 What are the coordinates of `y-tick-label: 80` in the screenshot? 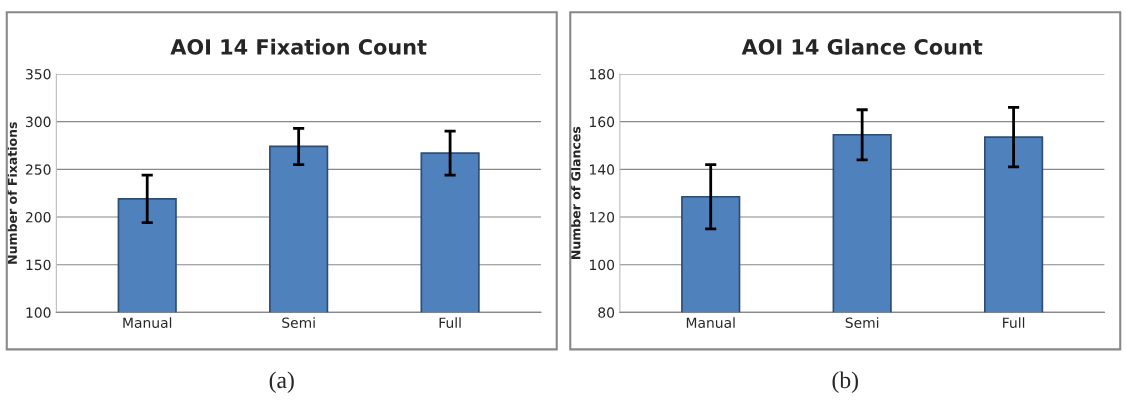 It's located at (606, 312).